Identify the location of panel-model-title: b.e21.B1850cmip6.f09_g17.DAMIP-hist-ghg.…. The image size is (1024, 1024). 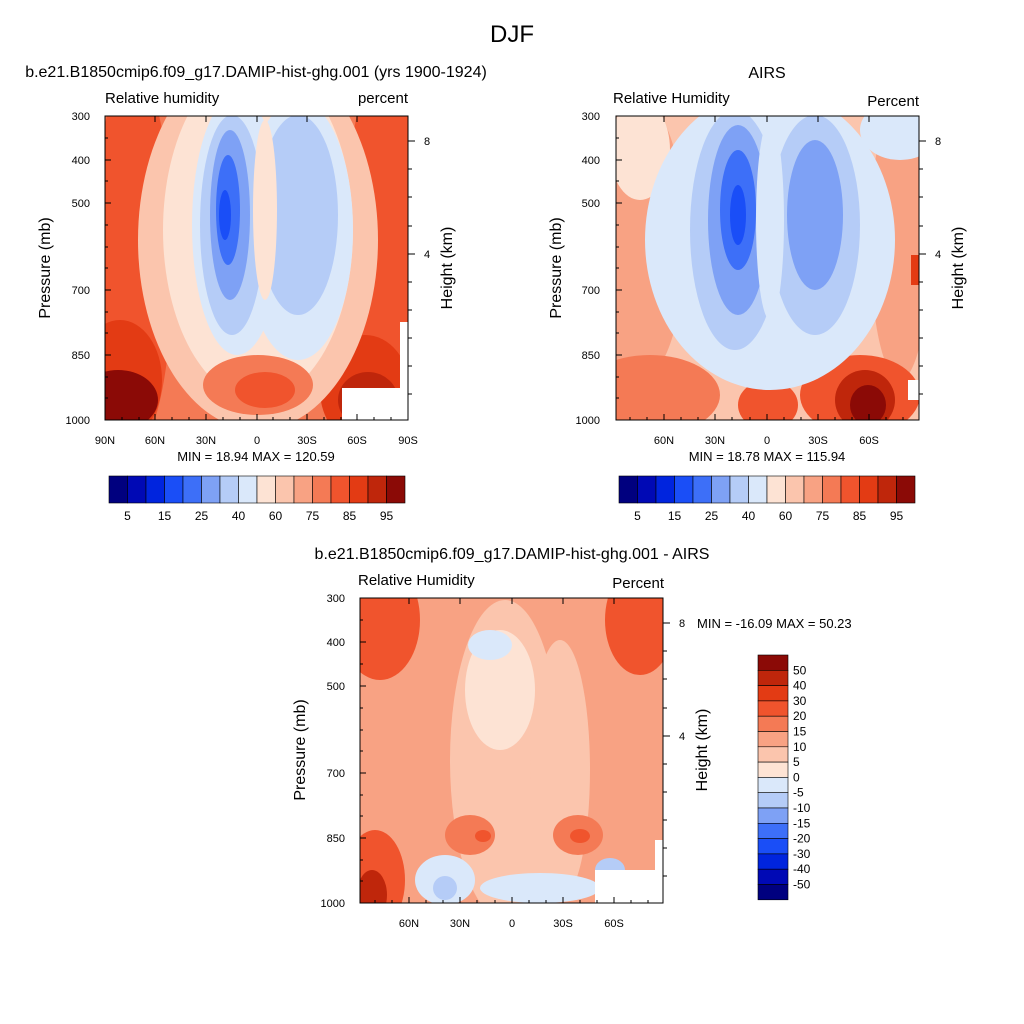
(256, 72).